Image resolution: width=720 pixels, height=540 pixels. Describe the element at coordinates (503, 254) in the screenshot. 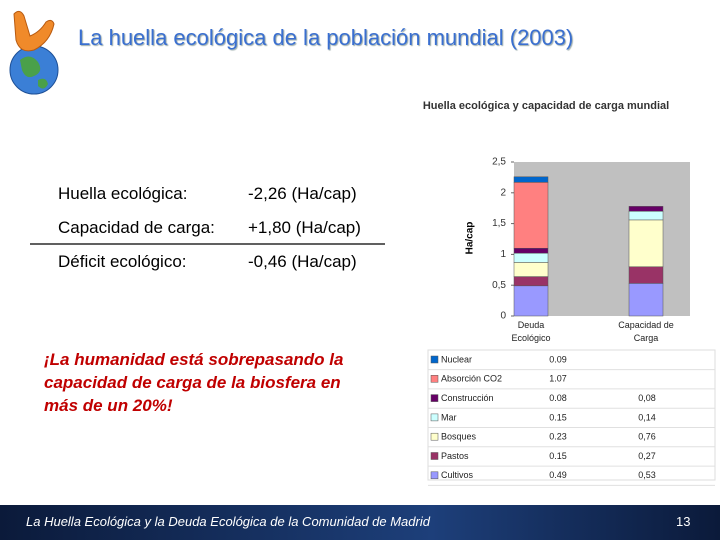

I see `y-tick-label: 1` at that location.